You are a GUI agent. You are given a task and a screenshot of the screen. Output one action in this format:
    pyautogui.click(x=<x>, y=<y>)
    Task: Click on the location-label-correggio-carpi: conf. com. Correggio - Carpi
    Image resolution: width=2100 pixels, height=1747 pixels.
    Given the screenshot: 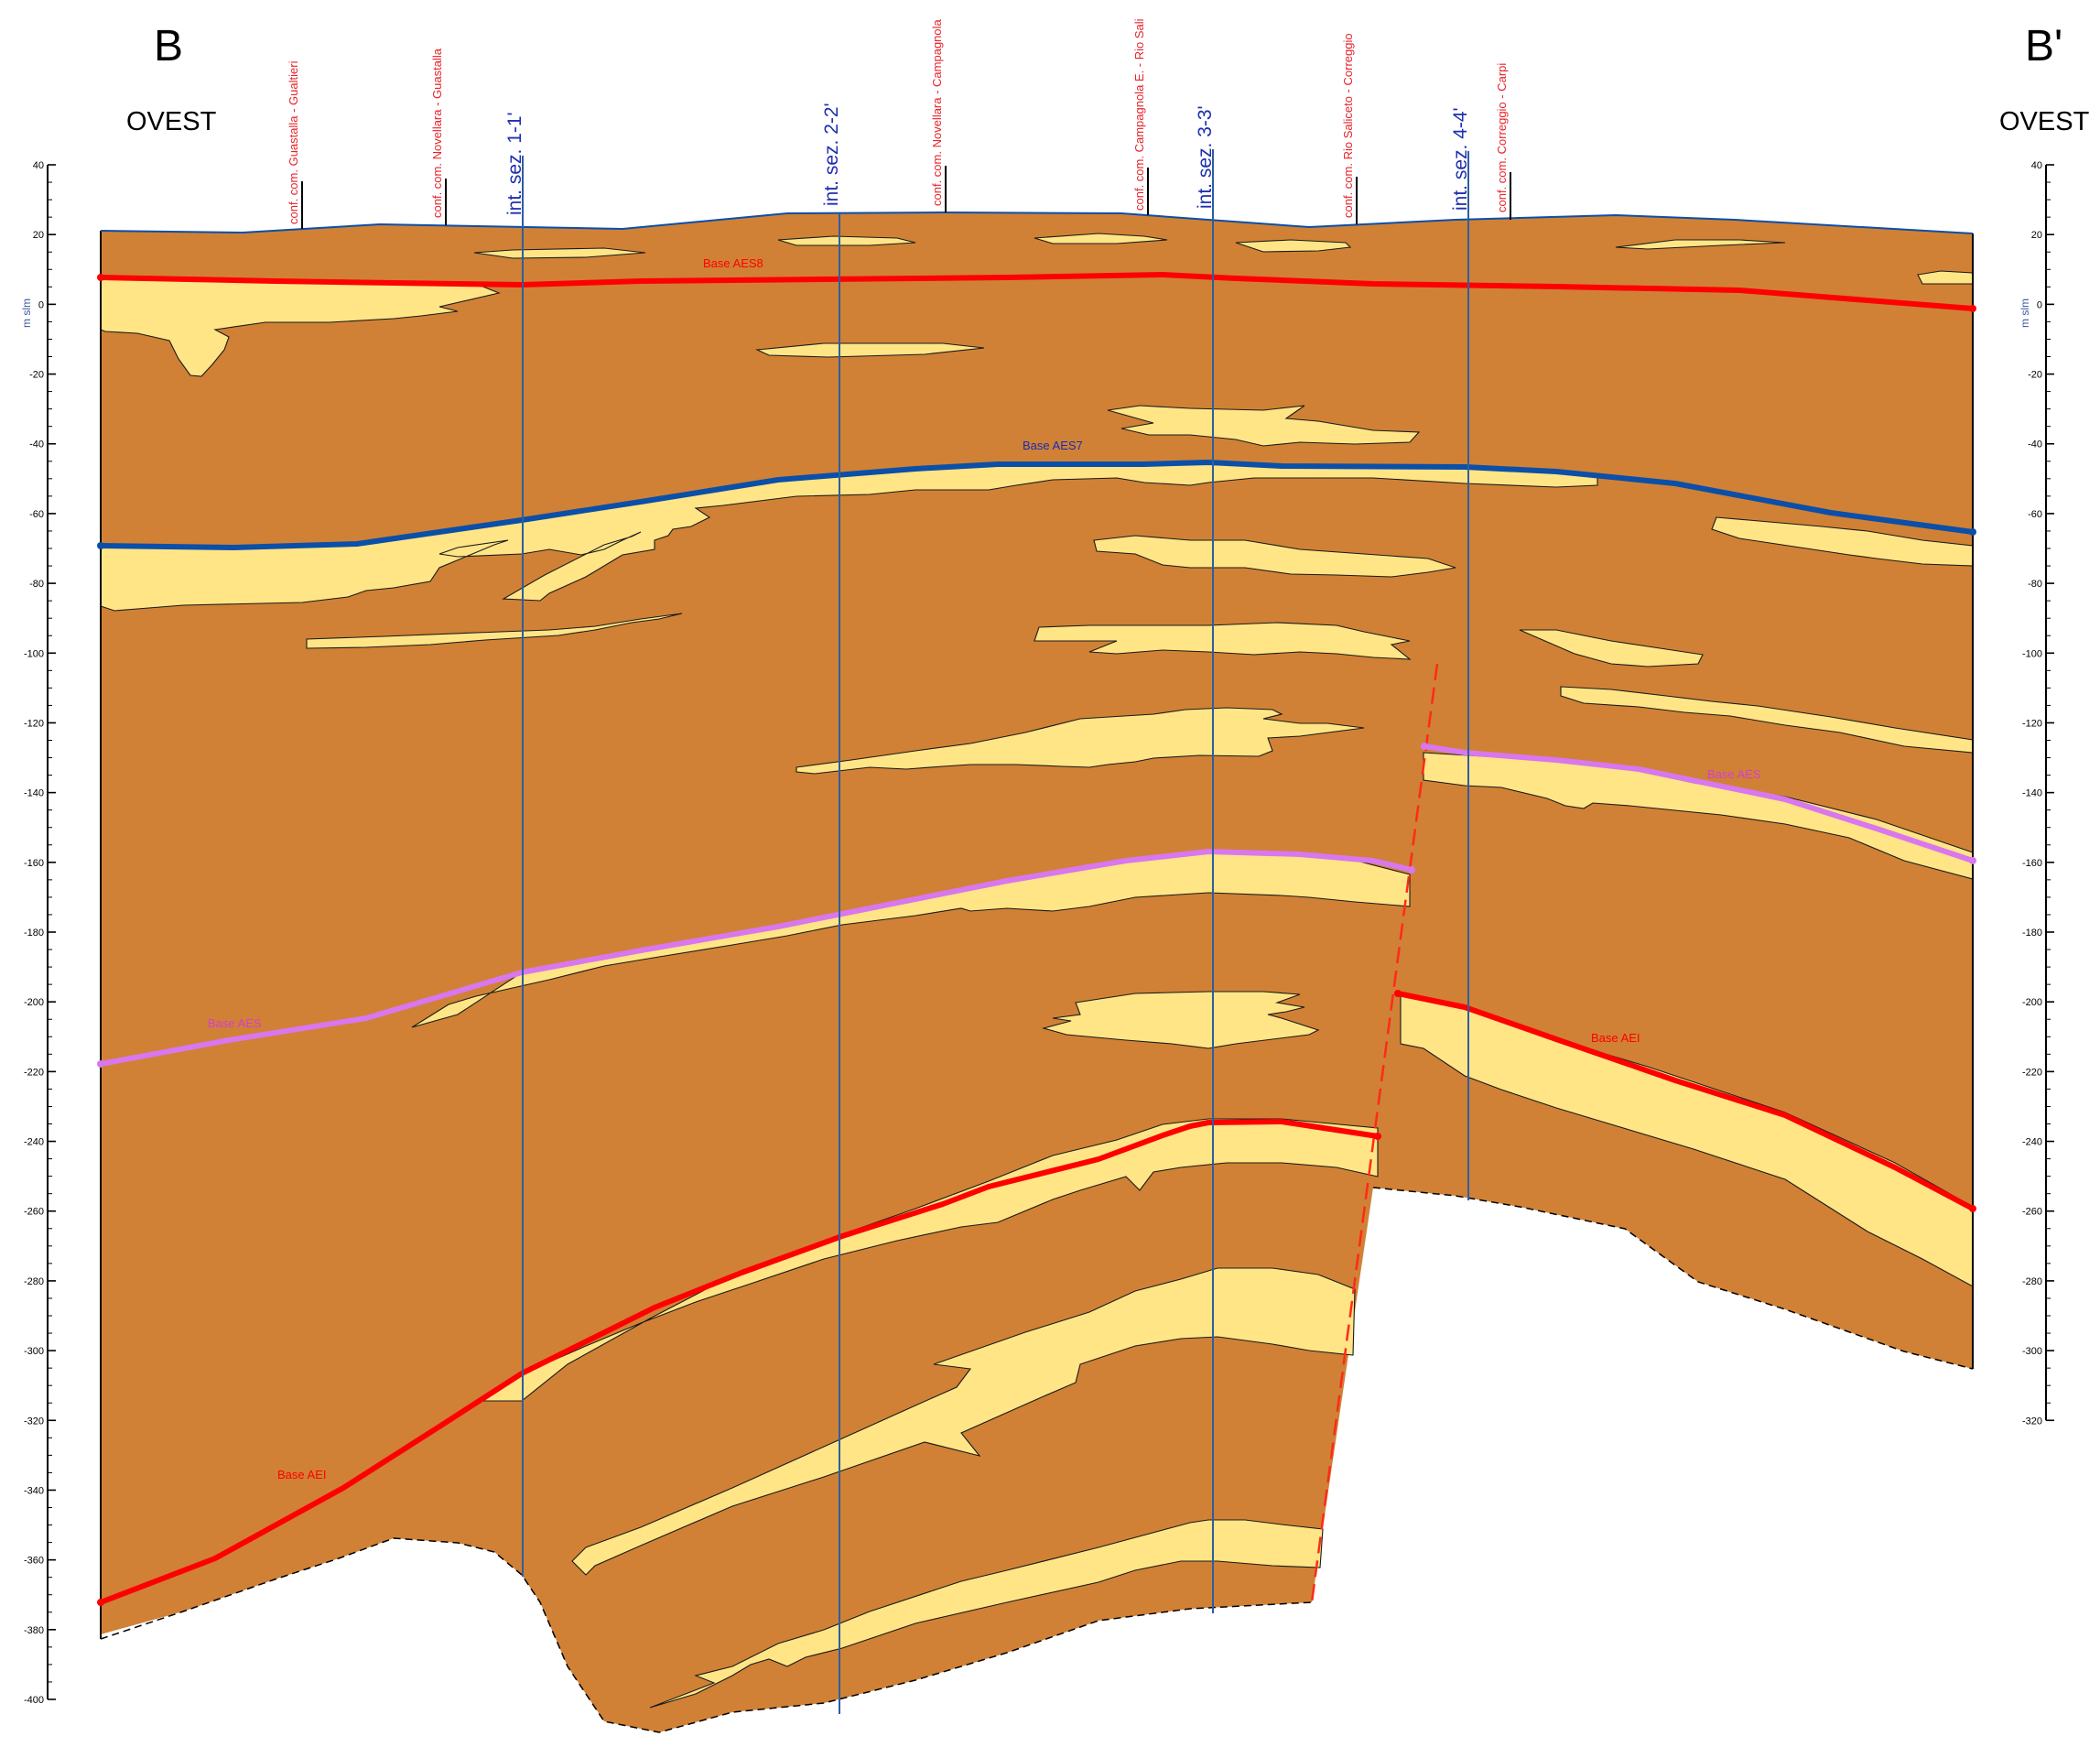 What is the action you would take?
    pyautogui.click(x=1502, y=137)
    